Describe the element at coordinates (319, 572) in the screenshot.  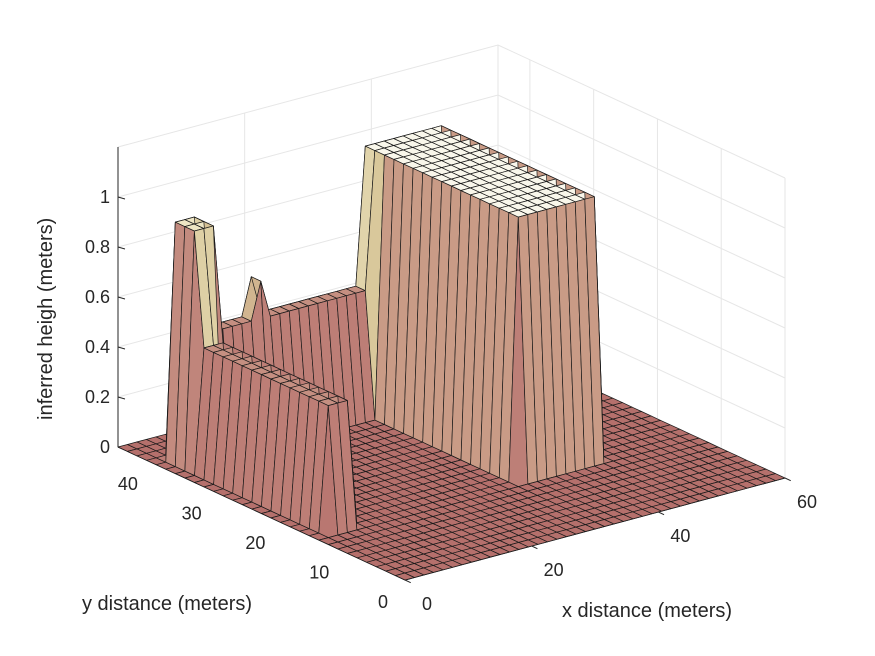
I see `y-tick-label: 10` at that location.